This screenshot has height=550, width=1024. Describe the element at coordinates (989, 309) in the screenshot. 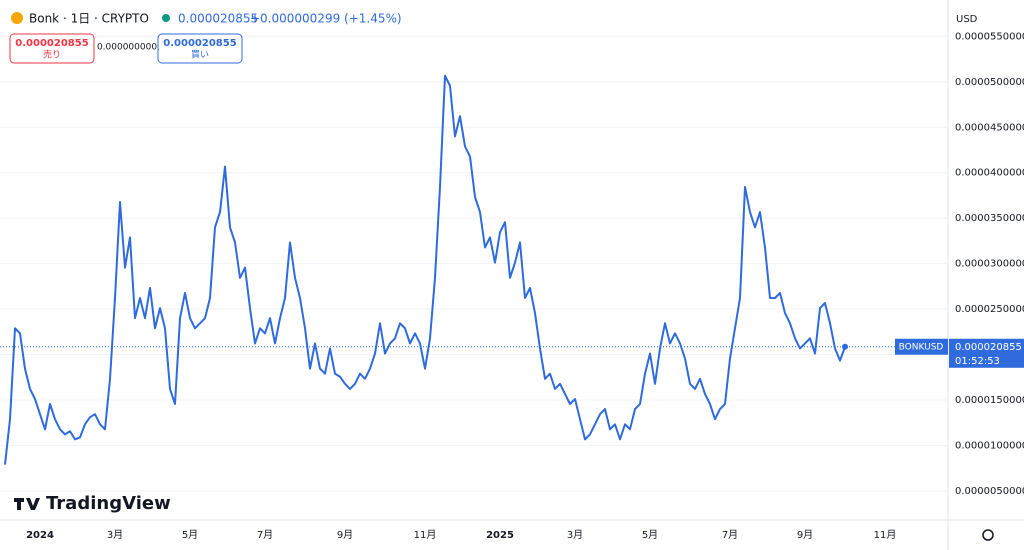

I see `y-tick-label: 0.0000250000` at that location.